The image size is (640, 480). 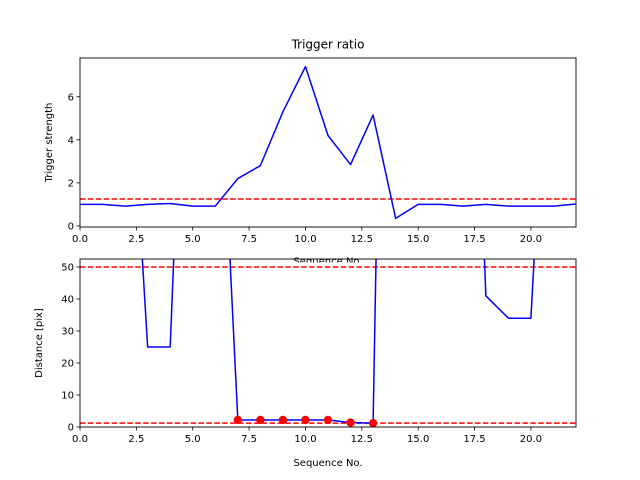 What do you see at coordinates (328, 45) in the screenshot?
I see `chart-title: Trigger ratio` at bounding box center [328, 45].